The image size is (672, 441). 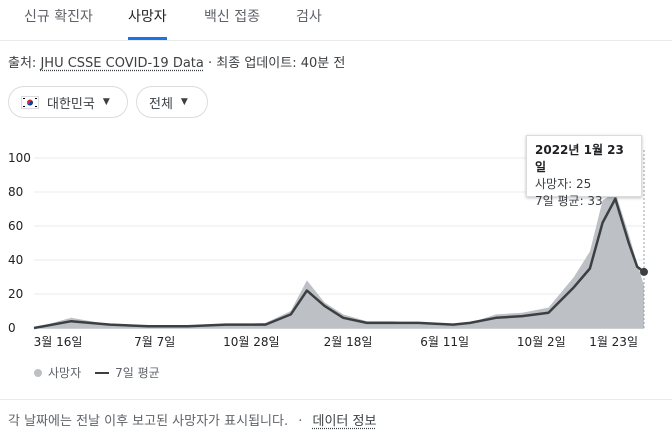 I want to click on legend-daily: 사망자, so click(x=65, y=373).